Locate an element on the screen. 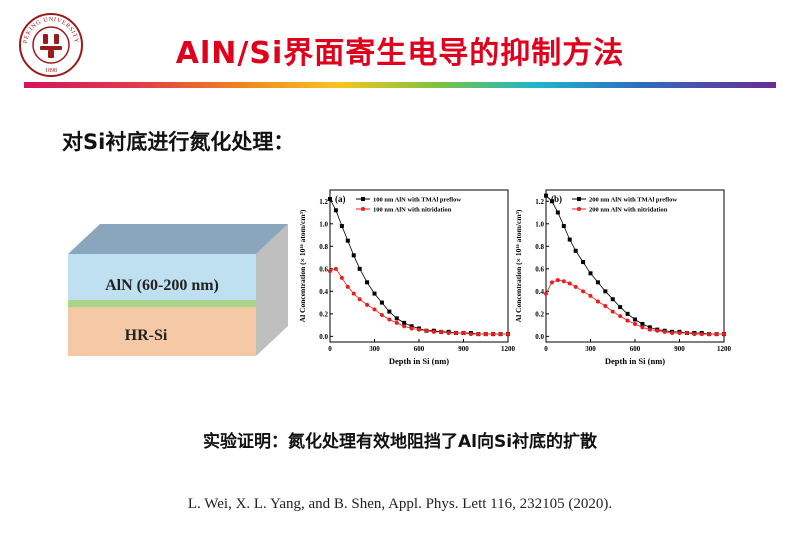 The height and width of the screenshot is (533, 800). x-tick-label: 1200 is located at coordinates (724, 349).